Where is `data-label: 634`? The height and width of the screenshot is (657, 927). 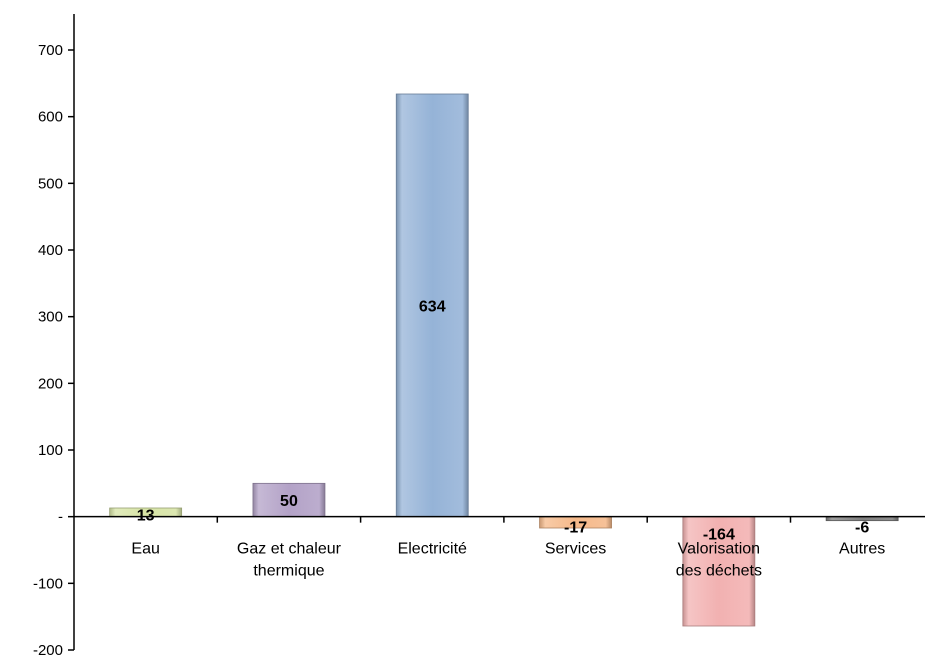
data-label: 634 is located at coordinates (432, 306).